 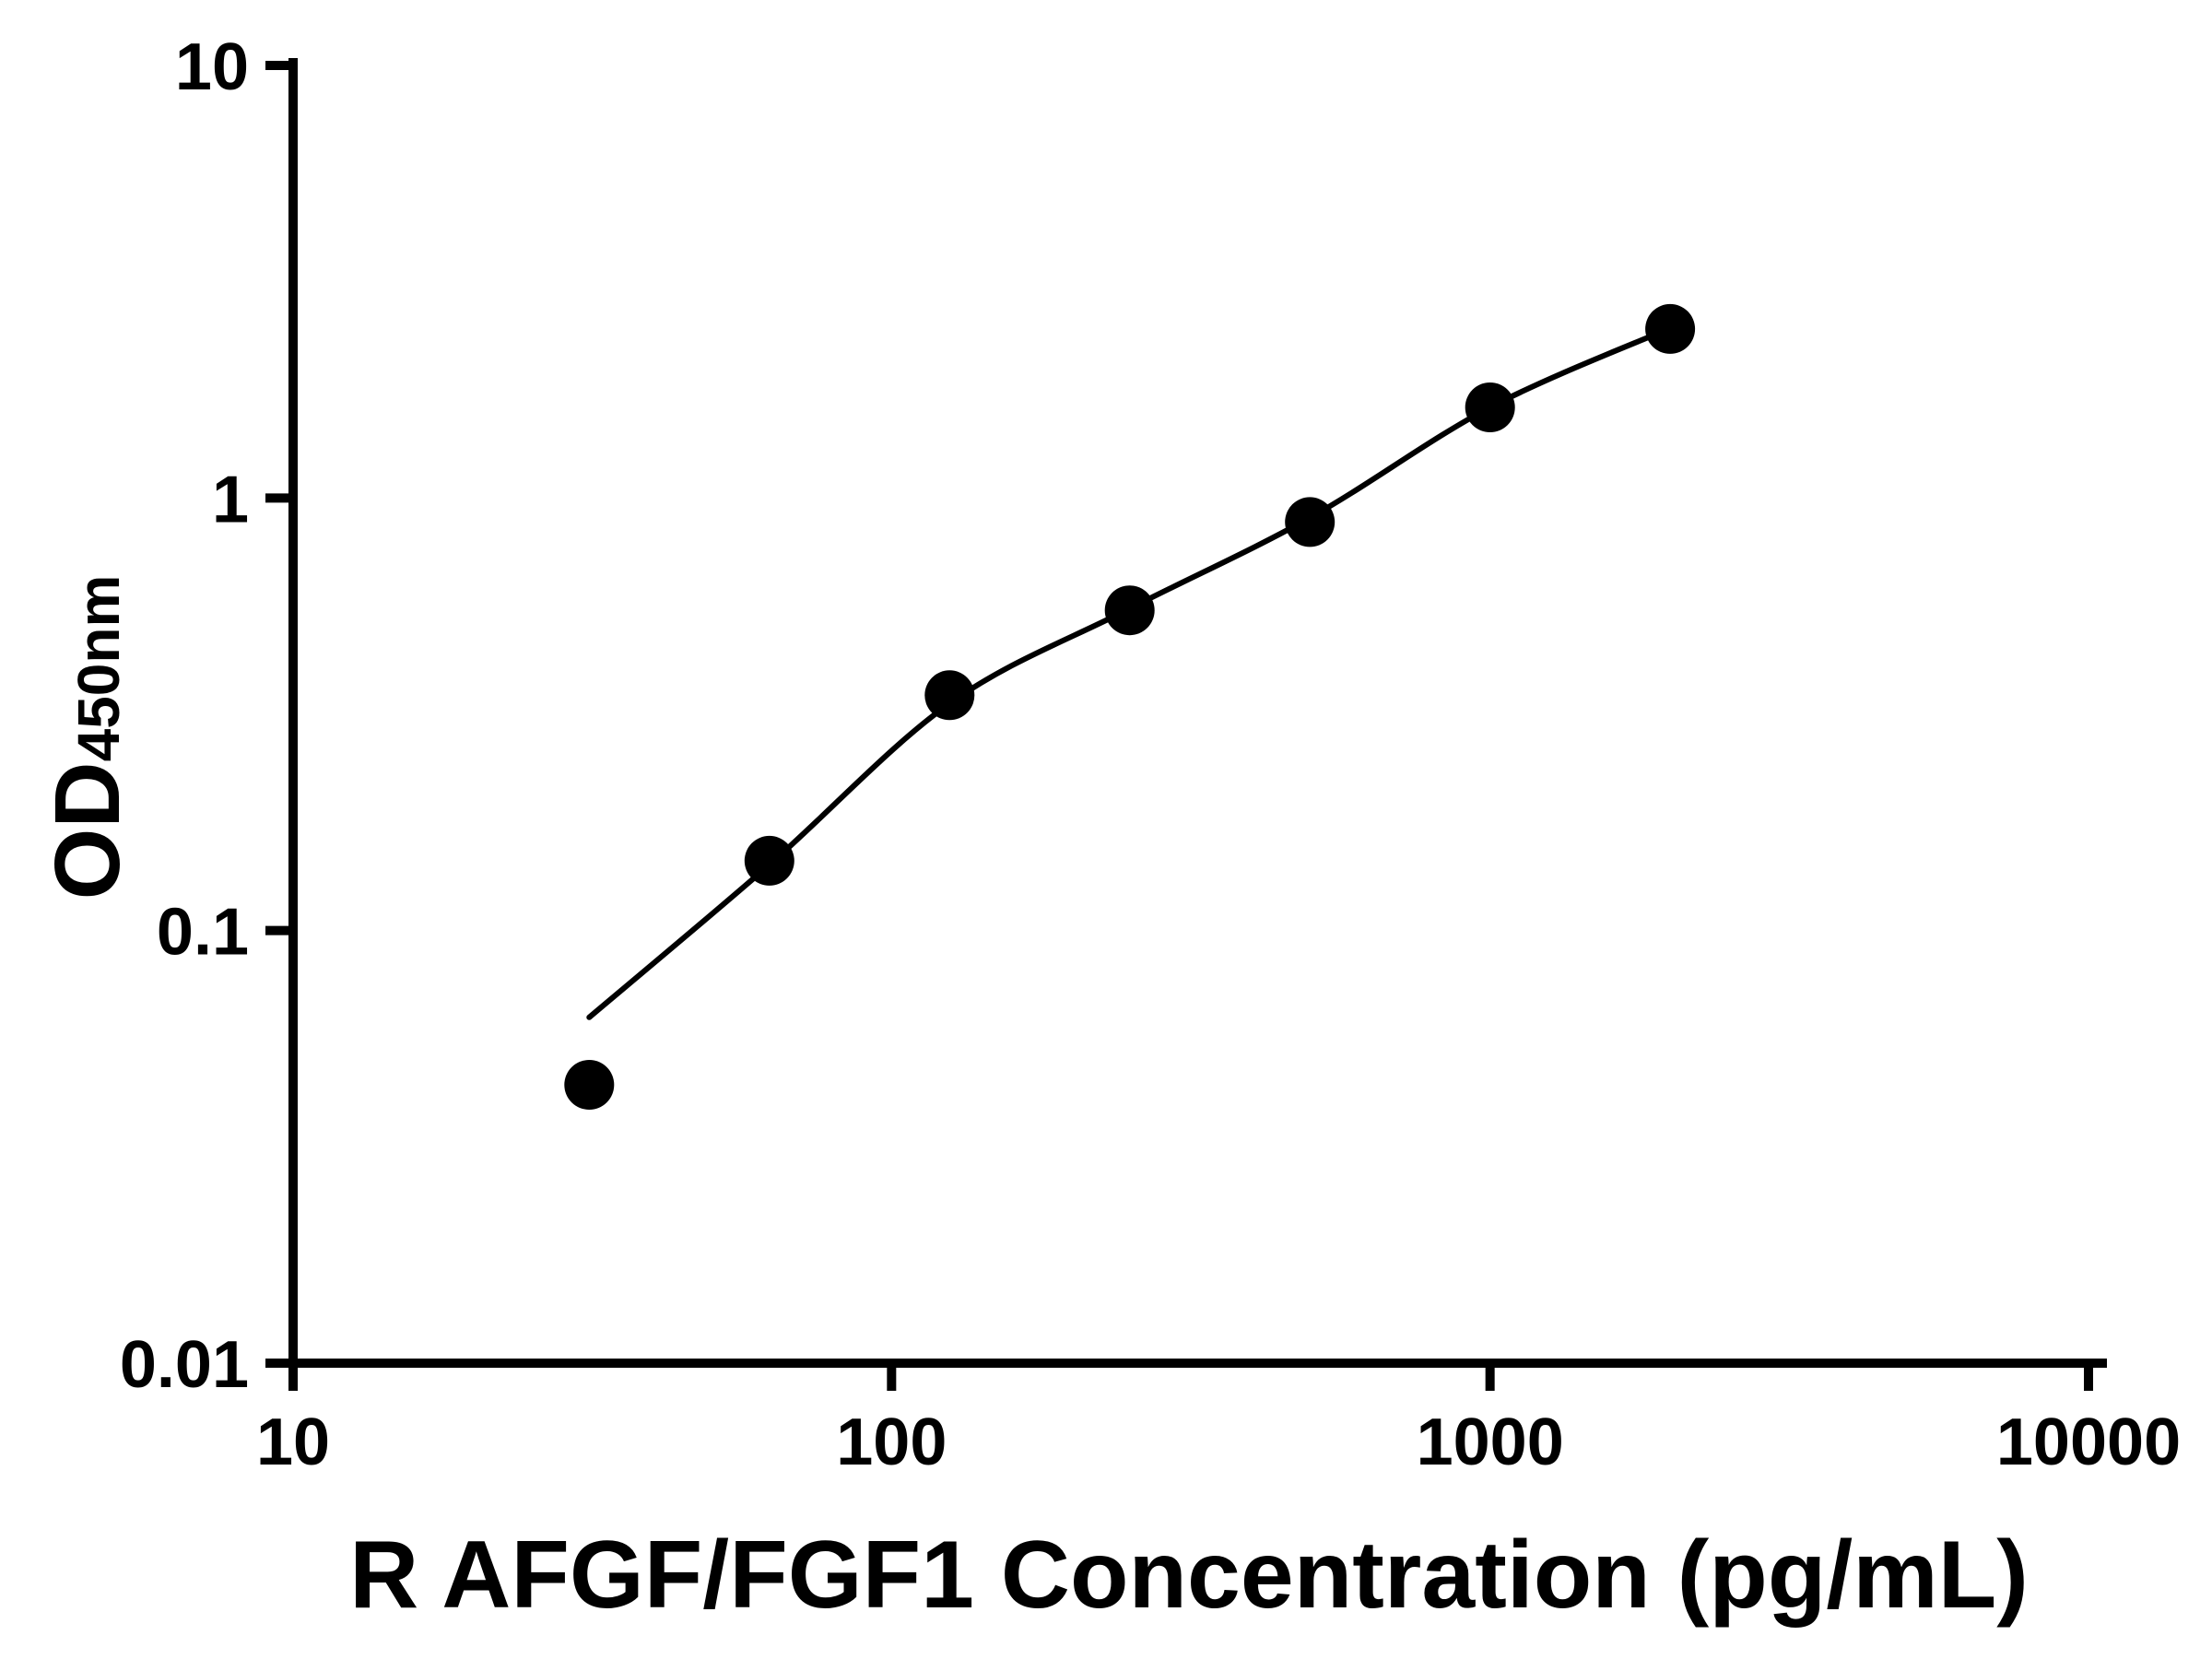 I want to click on y-axis-title-subscript: 450nm, so click(x=98, y=668).